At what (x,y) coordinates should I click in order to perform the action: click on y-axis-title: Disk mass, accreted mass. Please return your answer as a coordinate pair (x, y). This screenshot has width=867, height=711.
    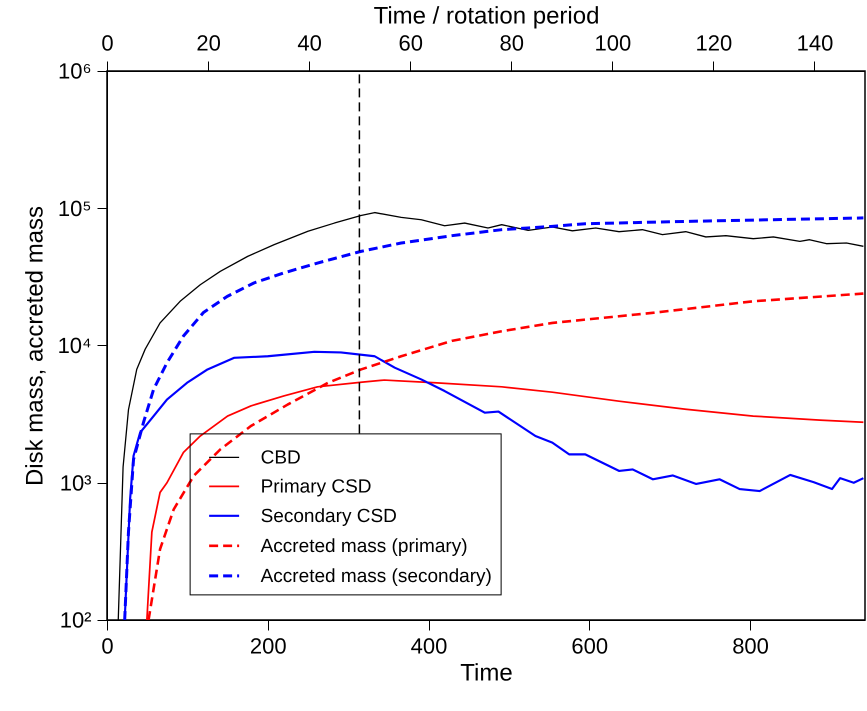
    Looking at the image, I should click on (35, 346).